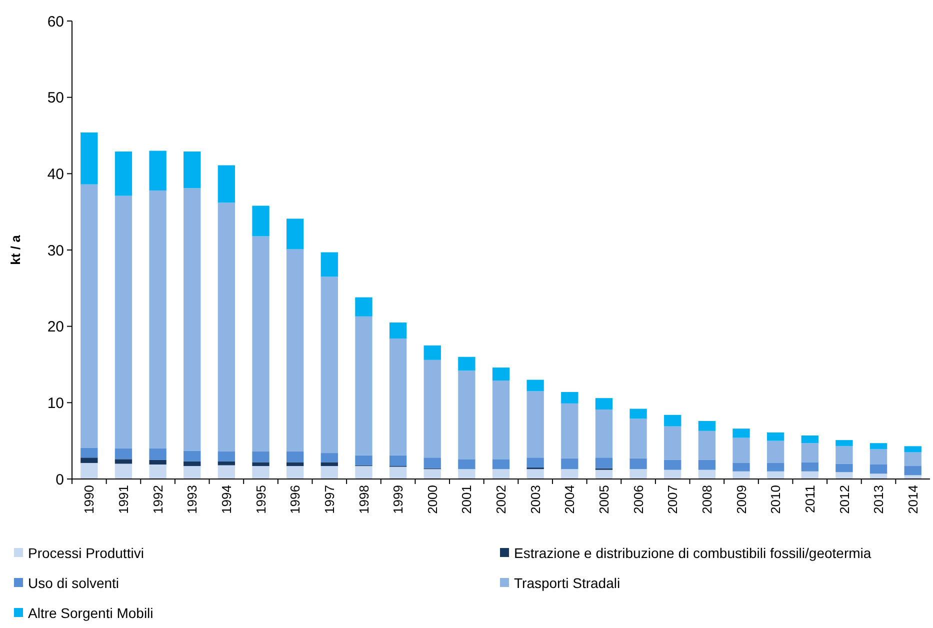  Describe the element at coordinates (295, 499) in the screenshot. I see `x-tick-label: 1996` at that location.